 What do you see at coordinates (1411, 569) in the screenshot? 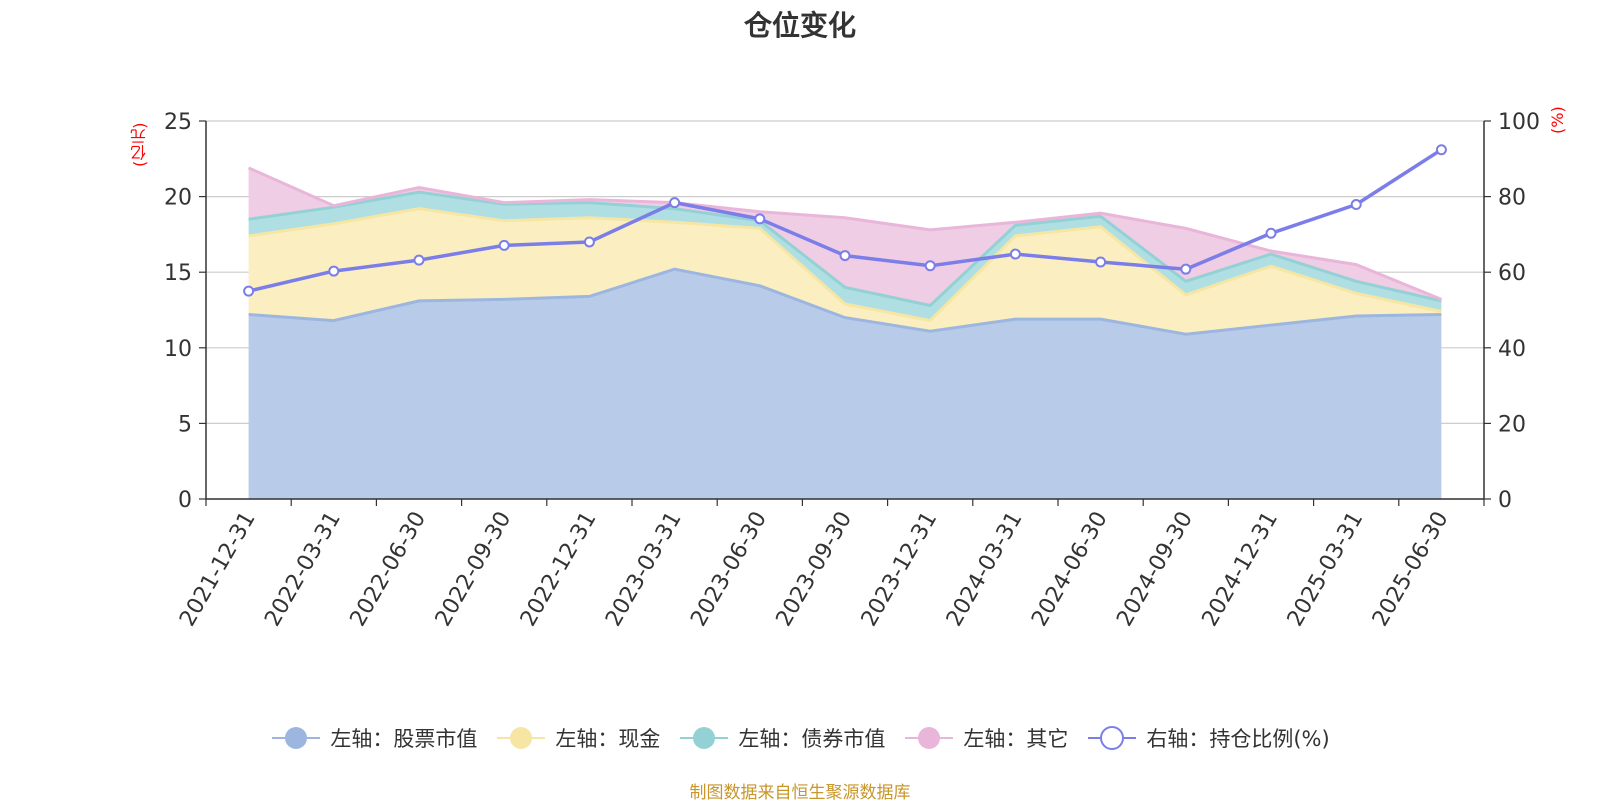
I see `x-tick-label: 2025-06-30` at bounding box center [1411, 569].